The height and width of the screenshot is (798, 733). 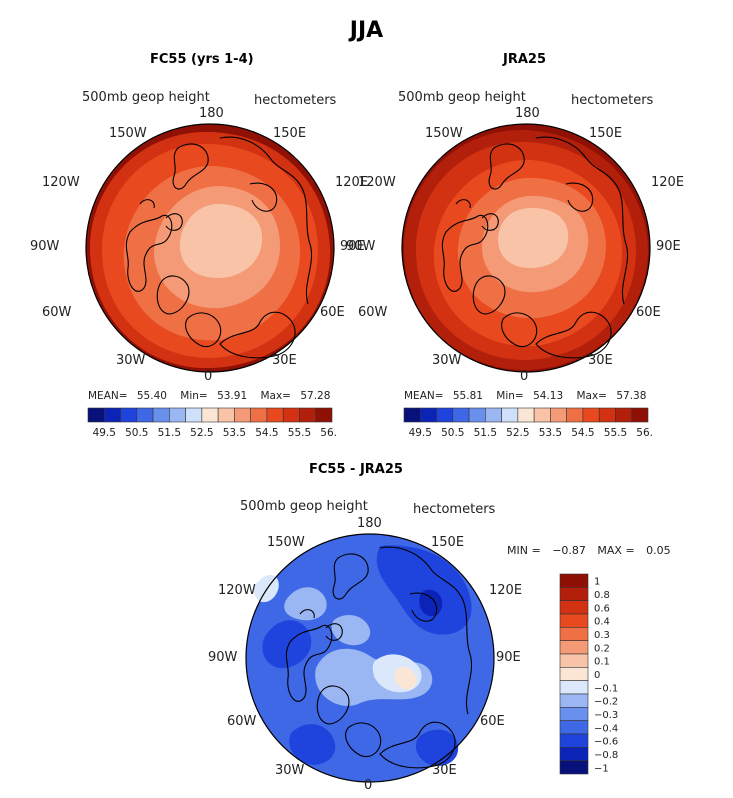 I want to click on diff-dark-w, so click(x=287, y=644).